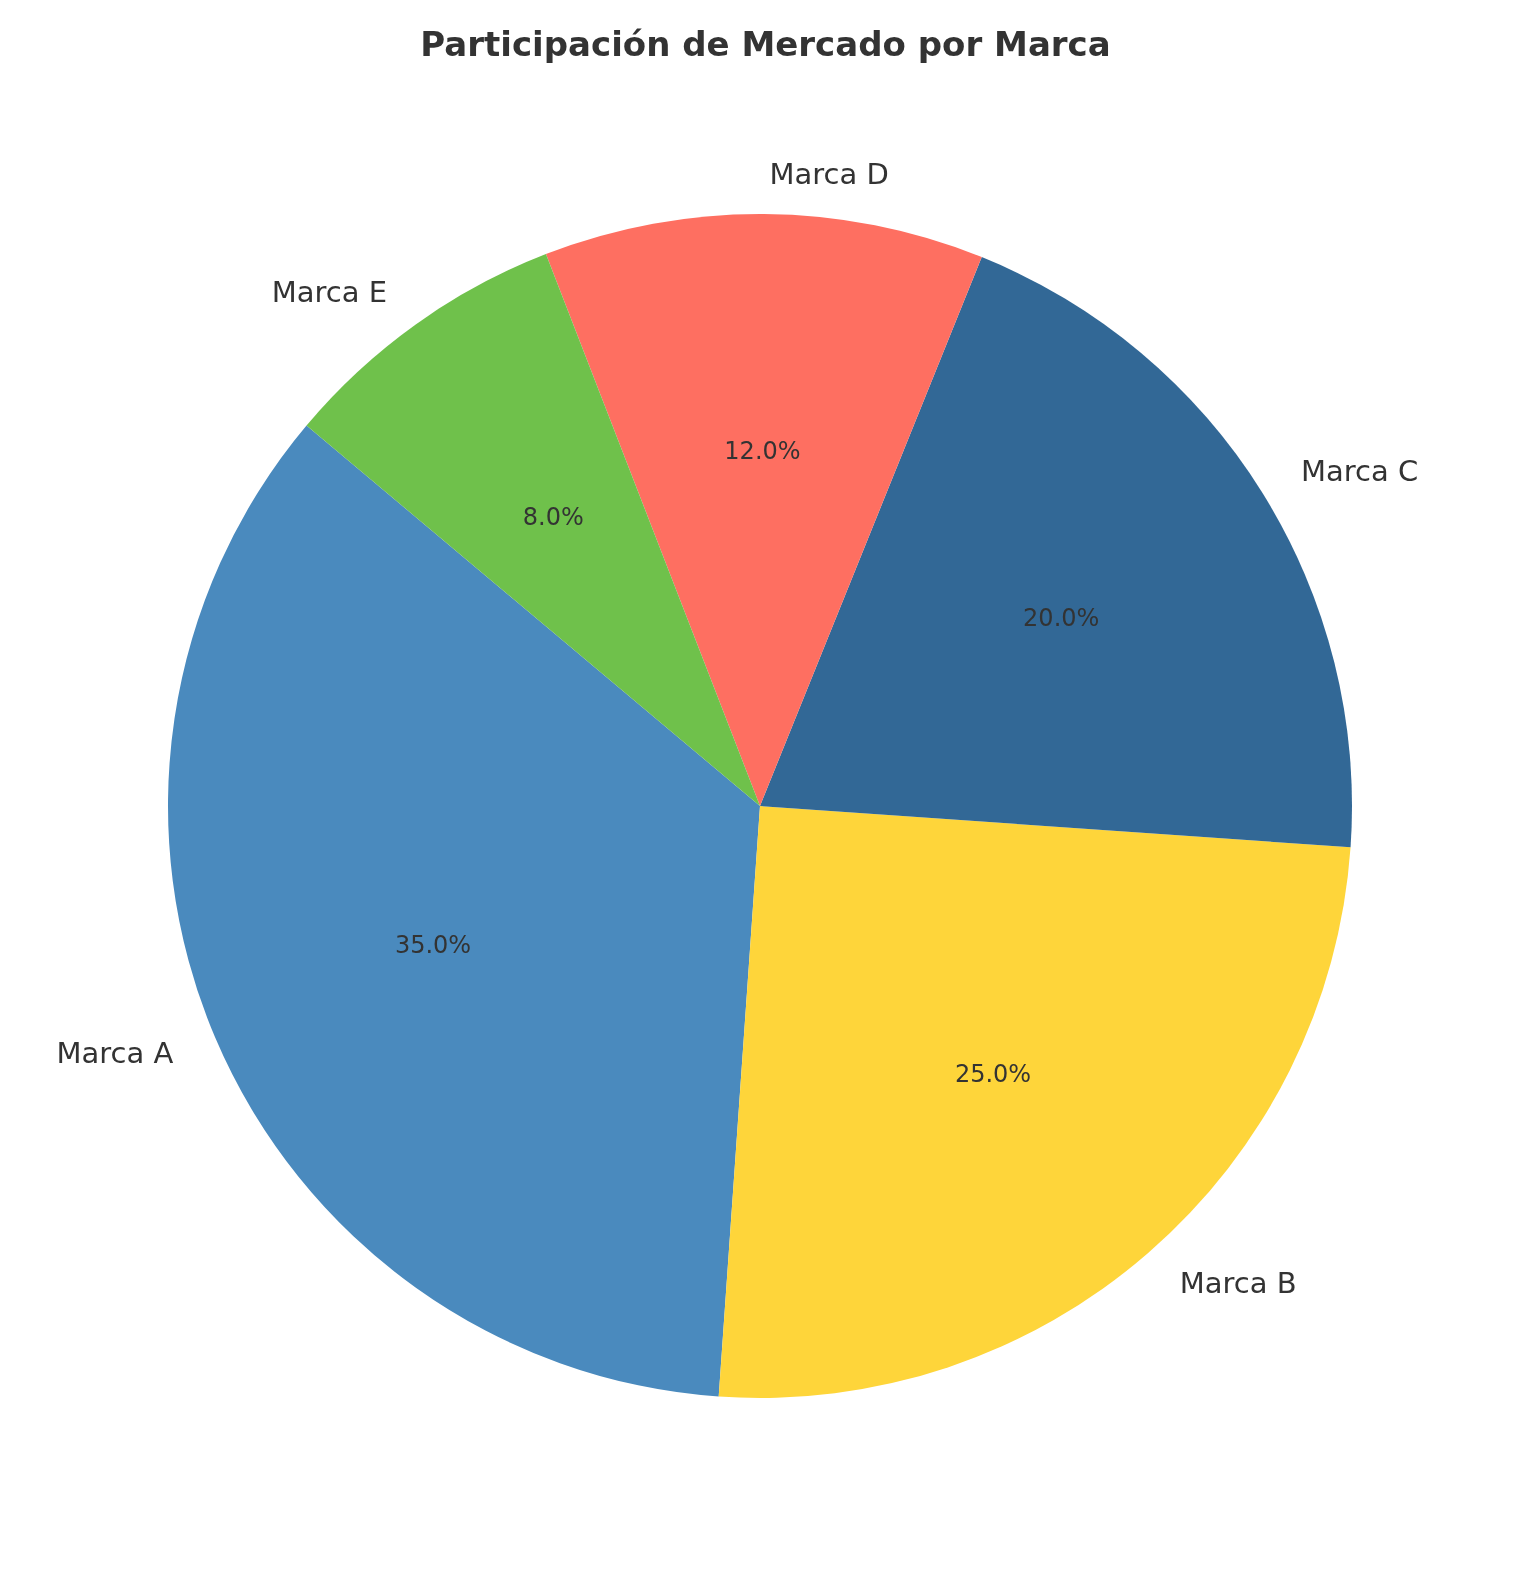 The height and width of the screenshot is (1580, 1531). Describe the element at coordinates (762, 450) in the screenshot. I see `data-label: 12.0%` at that location.